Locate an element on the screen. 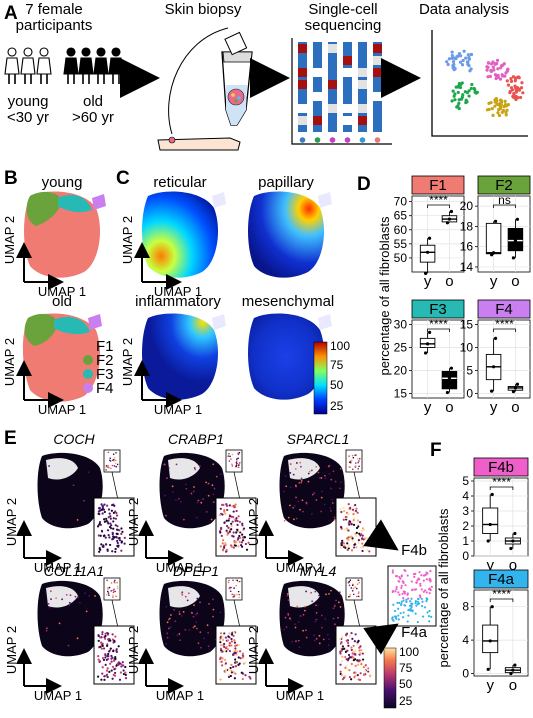 The image size is (533, 718). facet-title: F4a is located at coordinates (501, 579).